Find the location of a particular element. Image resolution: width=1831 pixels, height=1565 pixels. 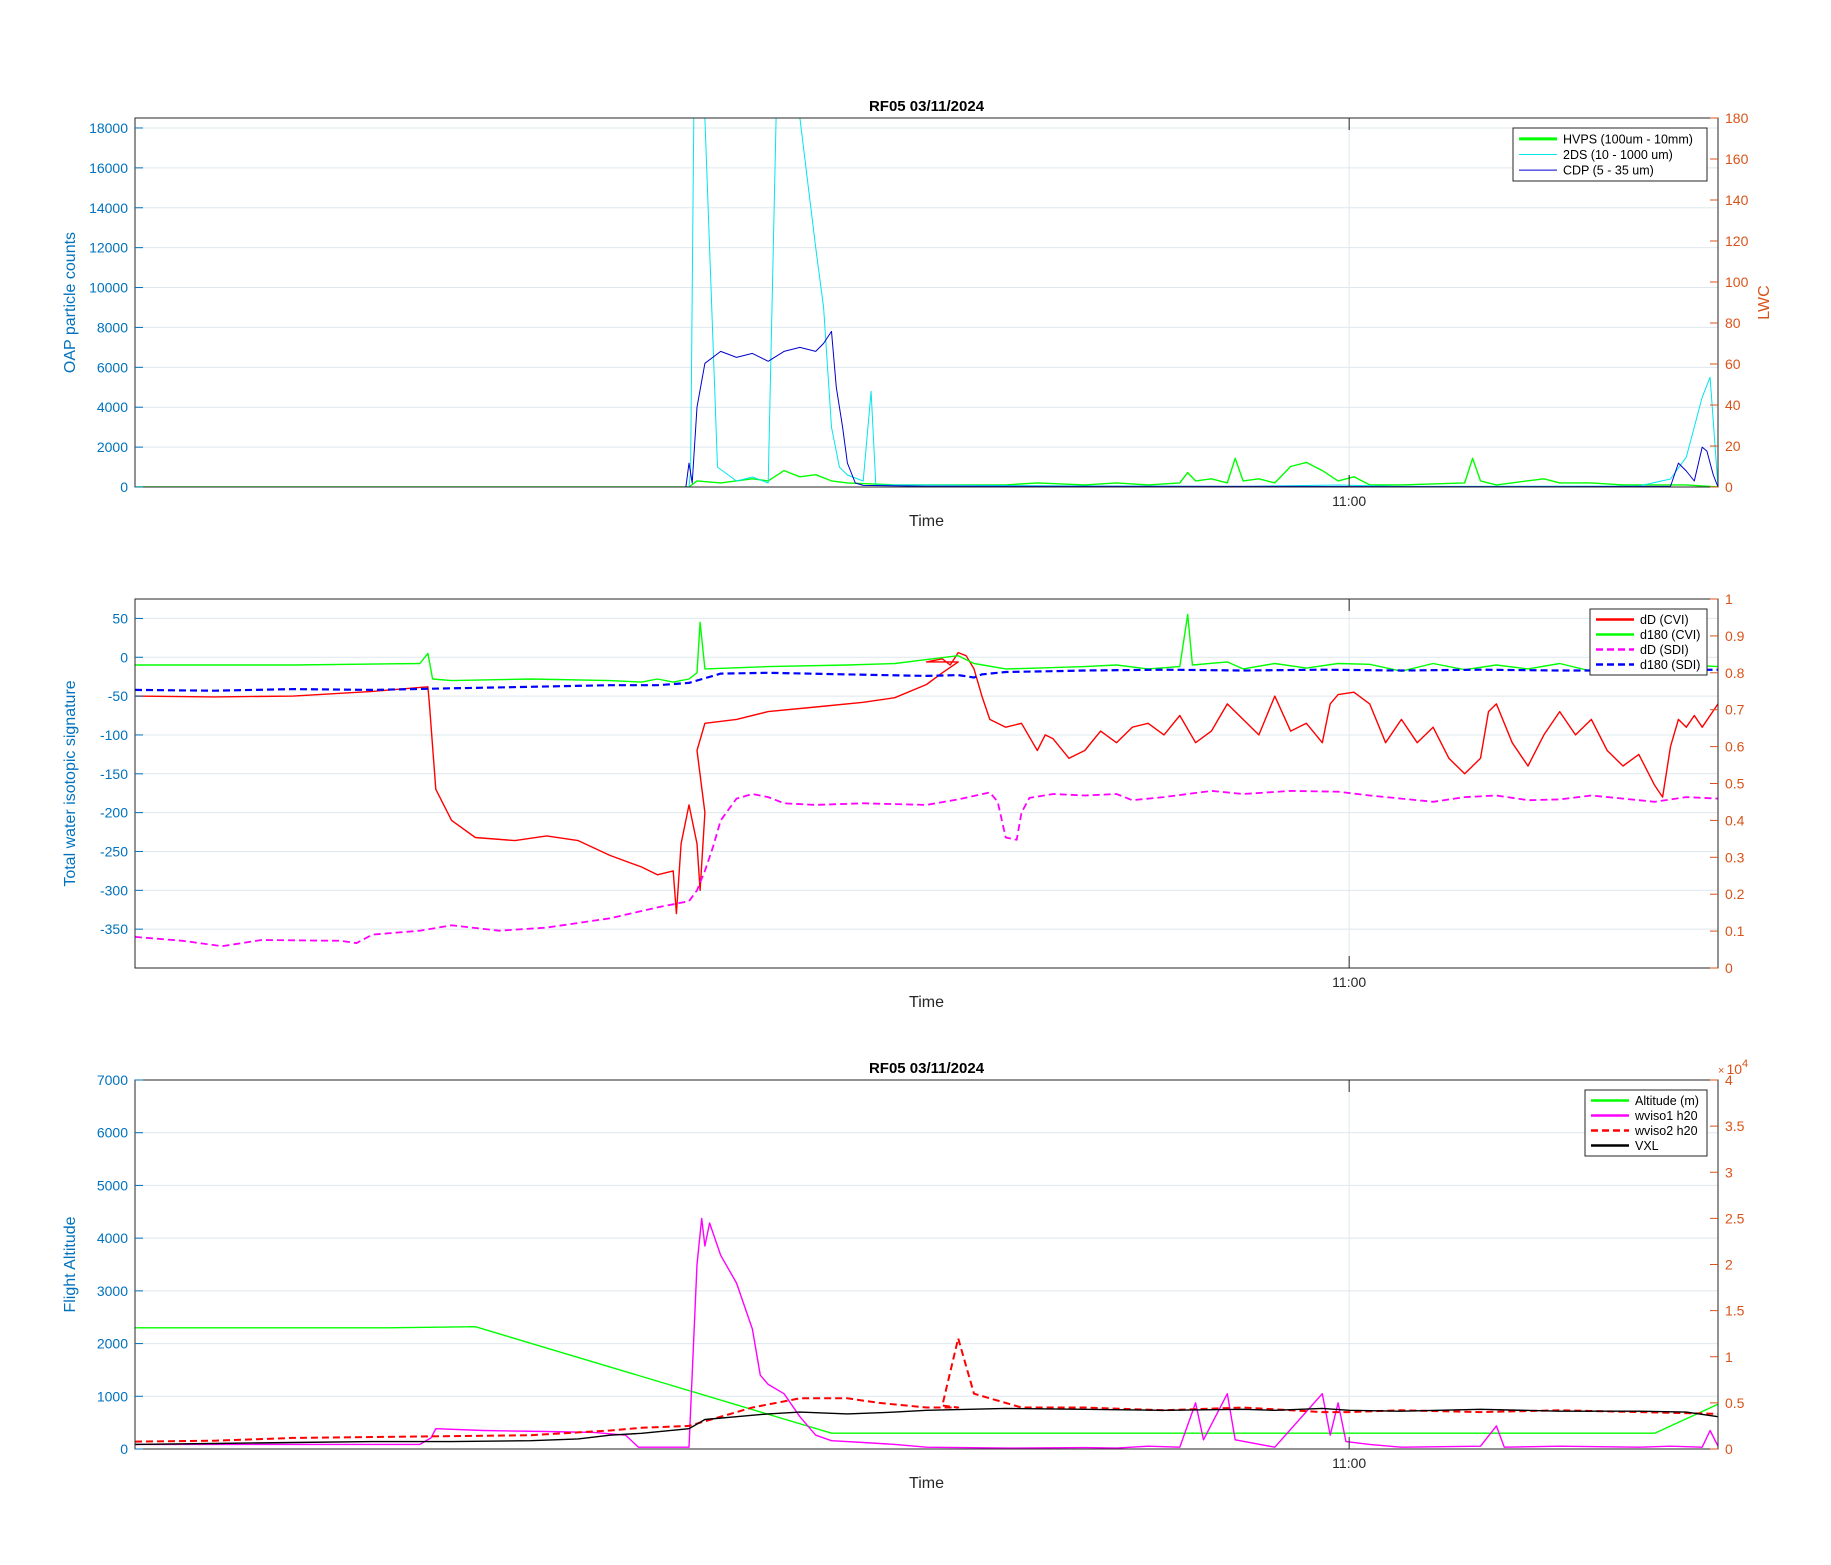

series-line-d180-cvi is located at coordinates (926, 648).